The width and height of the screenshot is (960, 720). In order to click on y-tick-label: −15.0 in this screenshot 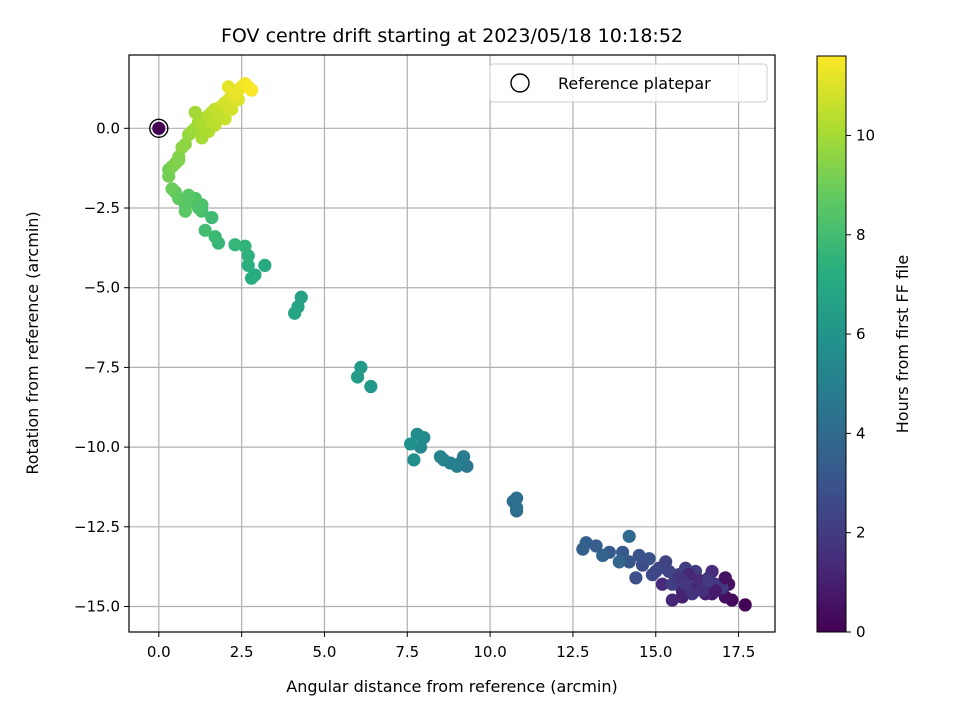, I will do `click(97, 606)`.